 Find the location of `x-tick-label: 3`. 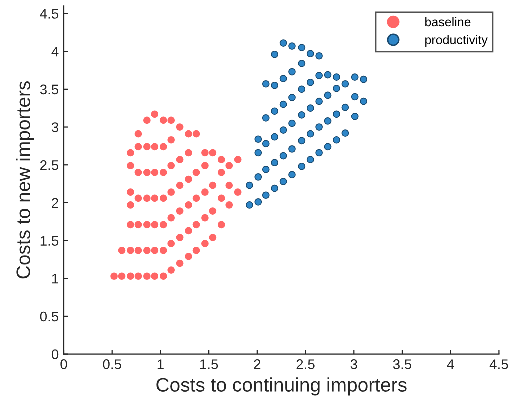

x-tick-label: 3 is located at coordinates (354, 365).